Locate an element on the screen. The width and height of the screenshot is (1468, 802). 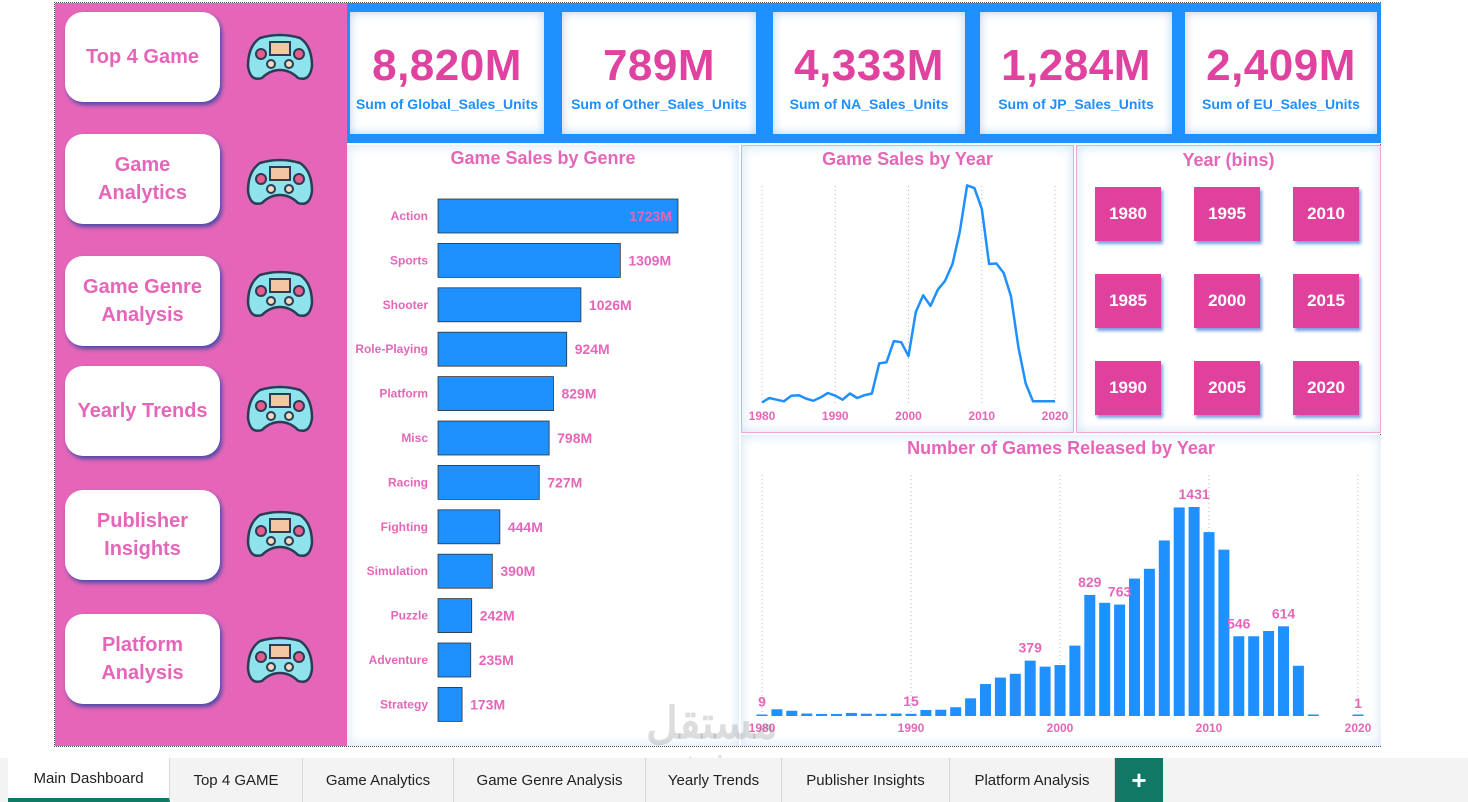
nav-button-game-genre-analysis: Game Genre Analysis is located at coordinates (142, 301).